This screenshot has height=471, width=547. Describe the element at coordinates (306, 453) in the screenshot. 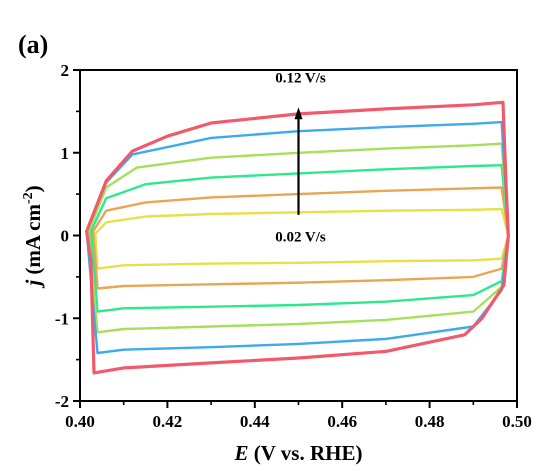

I see `x-axis-label-text: (V vs. RHE)` at that location.